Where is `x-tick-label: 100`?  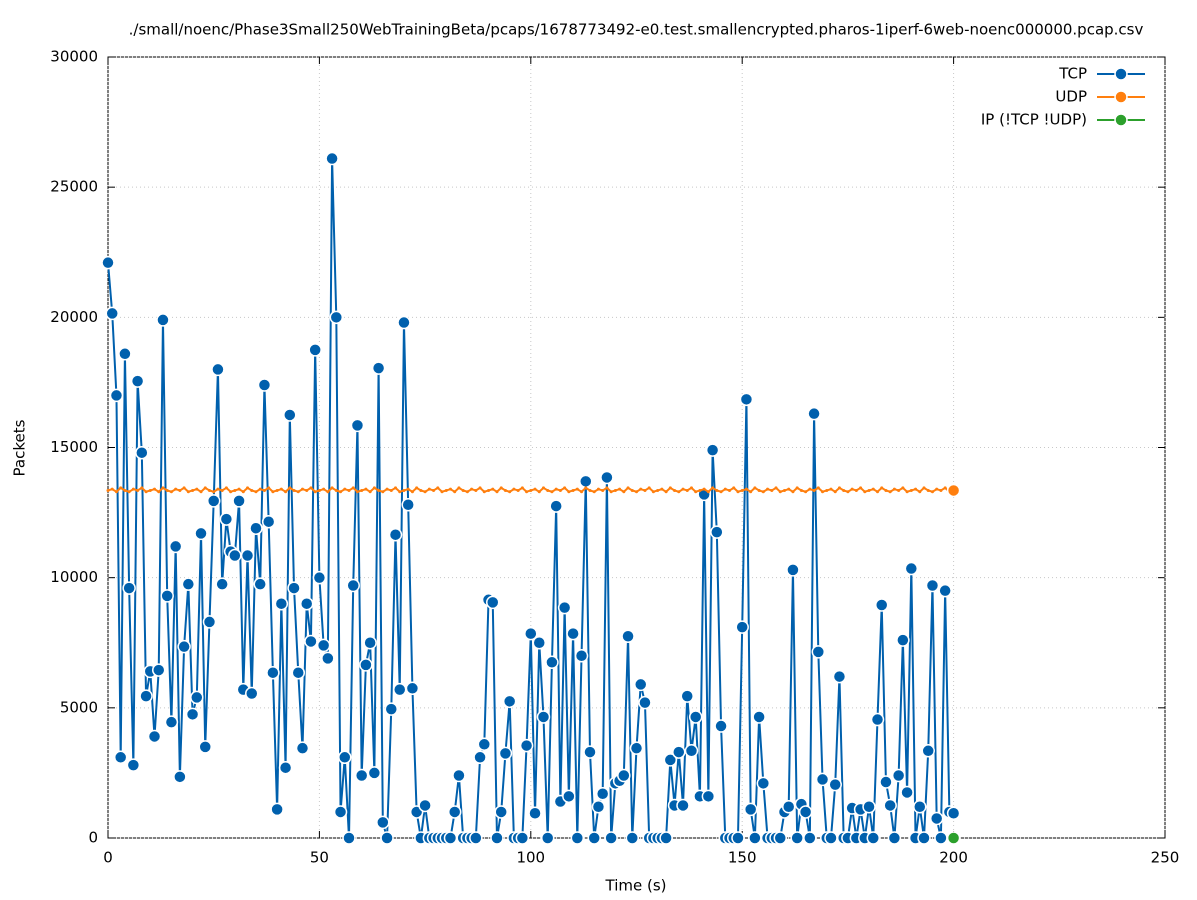
x-tick-label: 100 is located at coordinates (530, 858).